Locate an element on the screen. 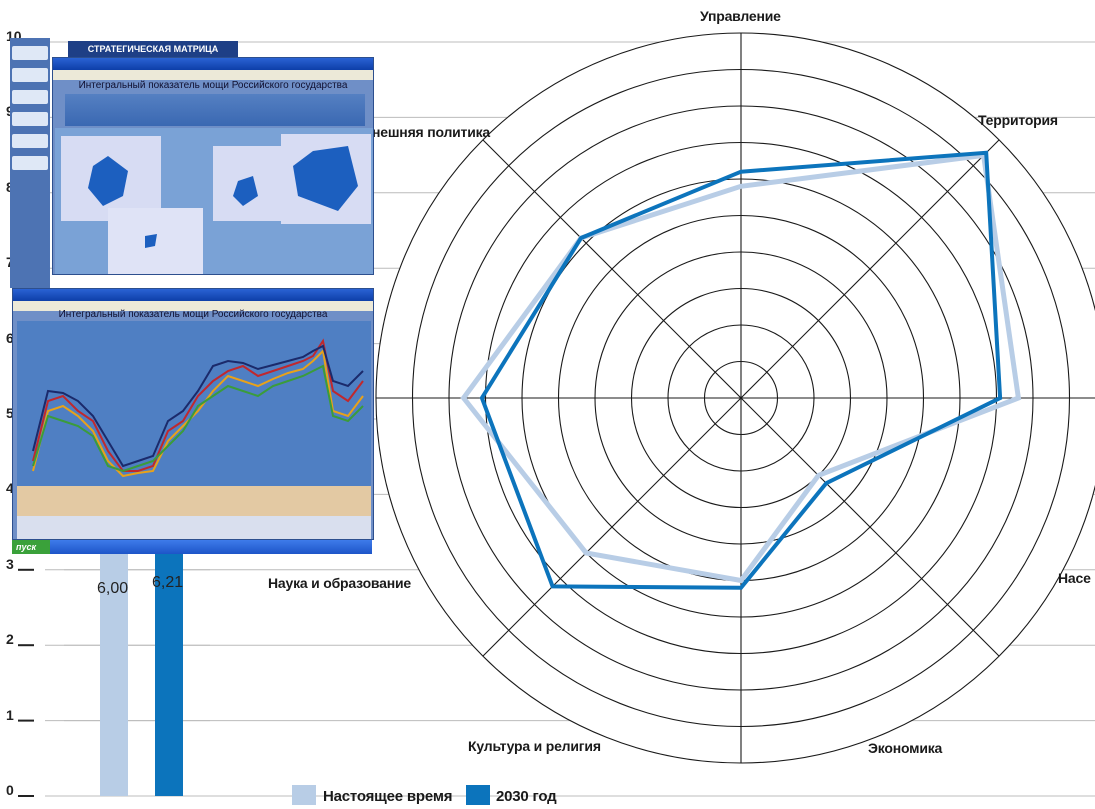 The height and width of the screenshot is (809, 1095). window-bottom-line-plot is located at coordinates (194, 430).